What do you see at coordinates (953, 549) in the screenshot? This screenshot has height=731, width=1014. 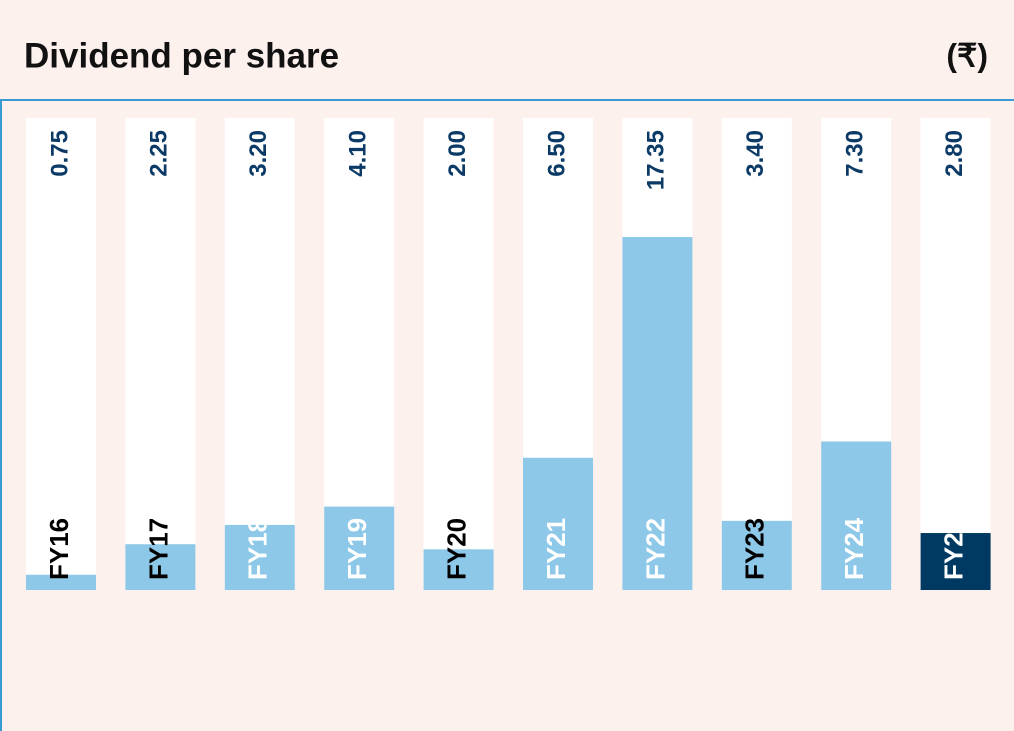 I see `x-tick-label: FY25` at bounding box center [953, 549].